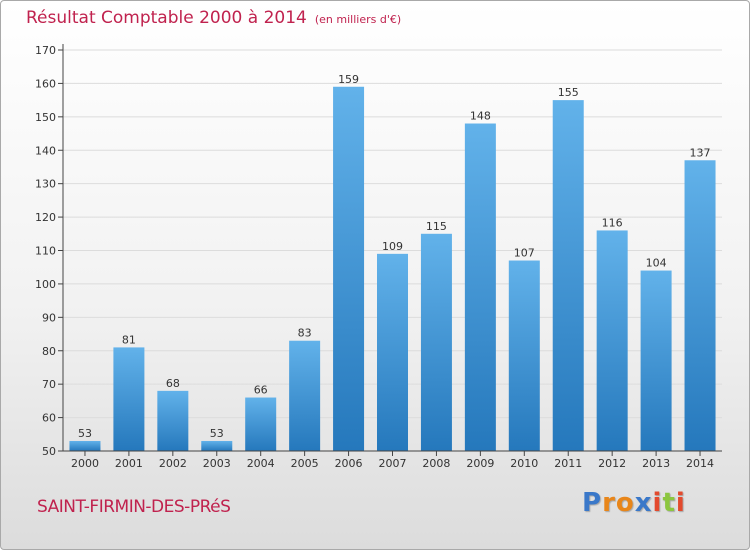  Describe the element at coordinates (656, 360) in the screenshot. I see `bar-2013` at that location.